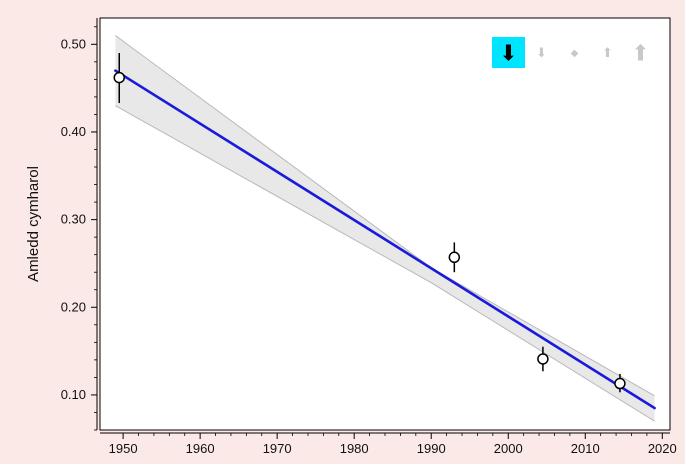 This screenshot has height=464, width=685. What do you see at coordinates (200, 448) in the screenshot?
I see `x-tick-label: 1960` at bounding box center [200, 448].